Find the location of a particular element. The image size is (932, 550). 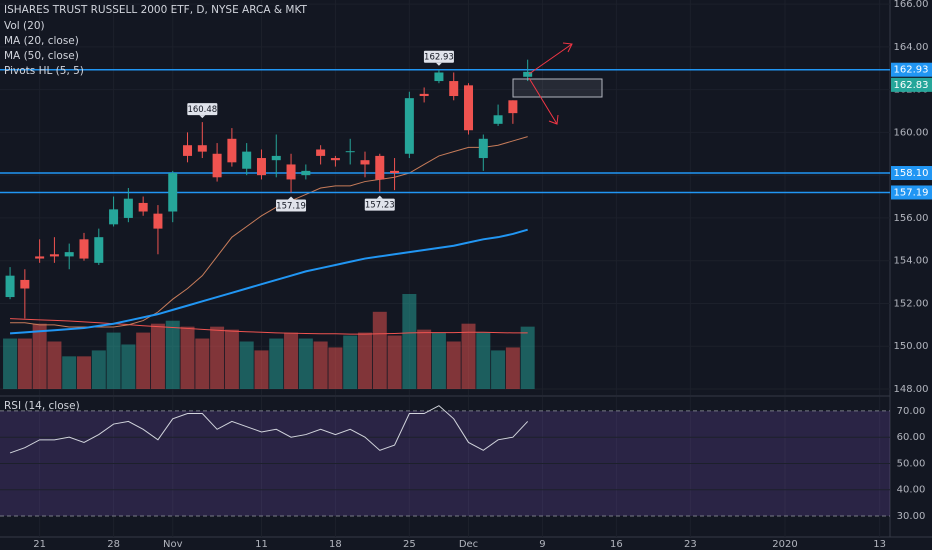

x-tick-label: 25 is located at coordinates (409, 544).